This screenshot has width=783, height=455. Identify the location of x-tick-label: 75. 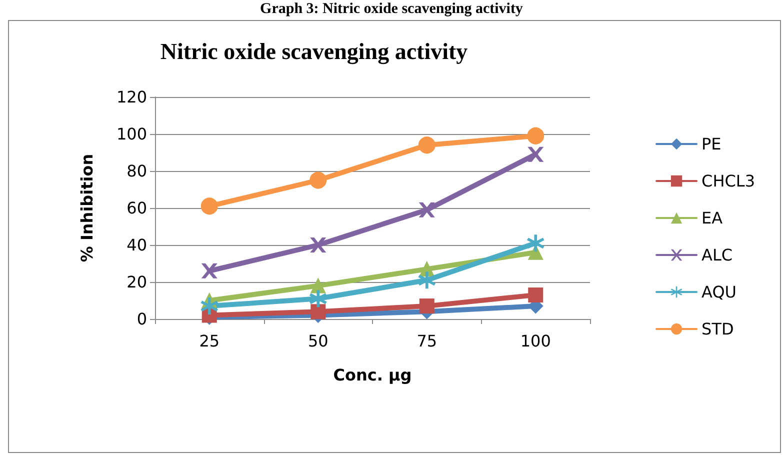
(427, 341).